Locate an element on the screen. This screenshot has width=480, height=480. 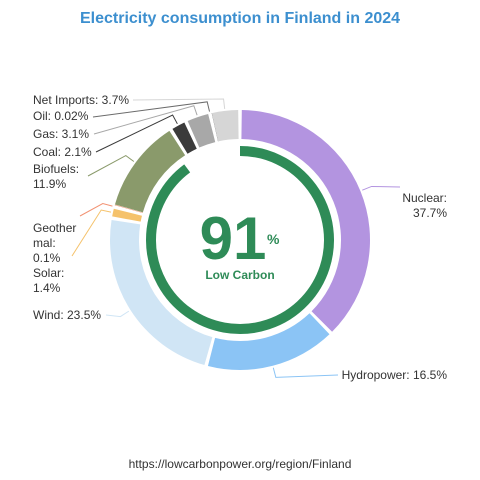
connector-nuclear is located at coordinates (381, 188).